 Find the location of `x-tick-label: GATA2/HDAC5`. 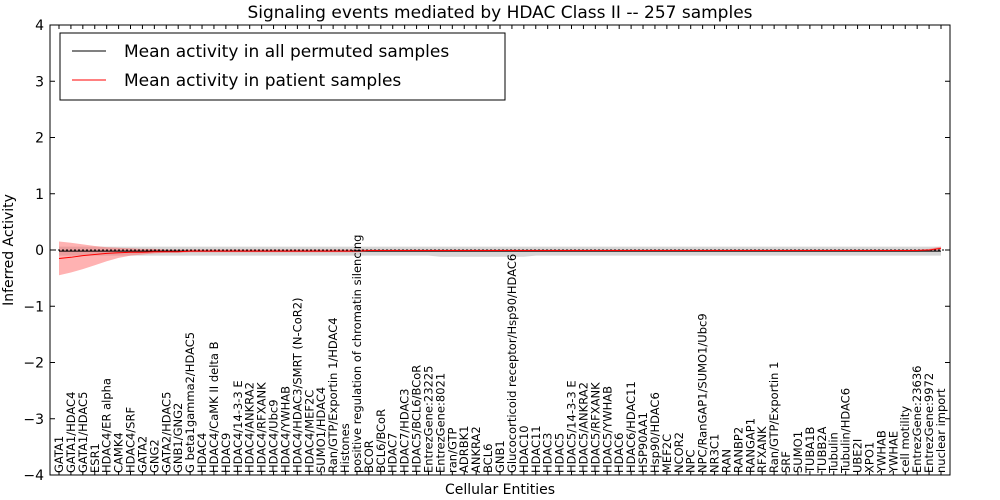

x-tick-label: GATA2/HDAC5 is located at coordinates (166, 432).